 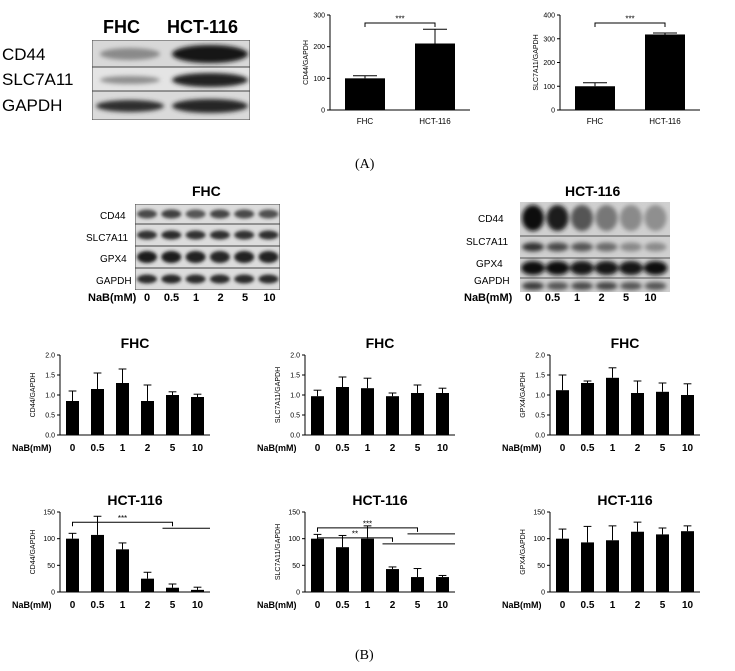 What do you see at coordinates (595, 247) in the screenshot?
I see `blot-b-hct-image` at bounding box center [595, 247].